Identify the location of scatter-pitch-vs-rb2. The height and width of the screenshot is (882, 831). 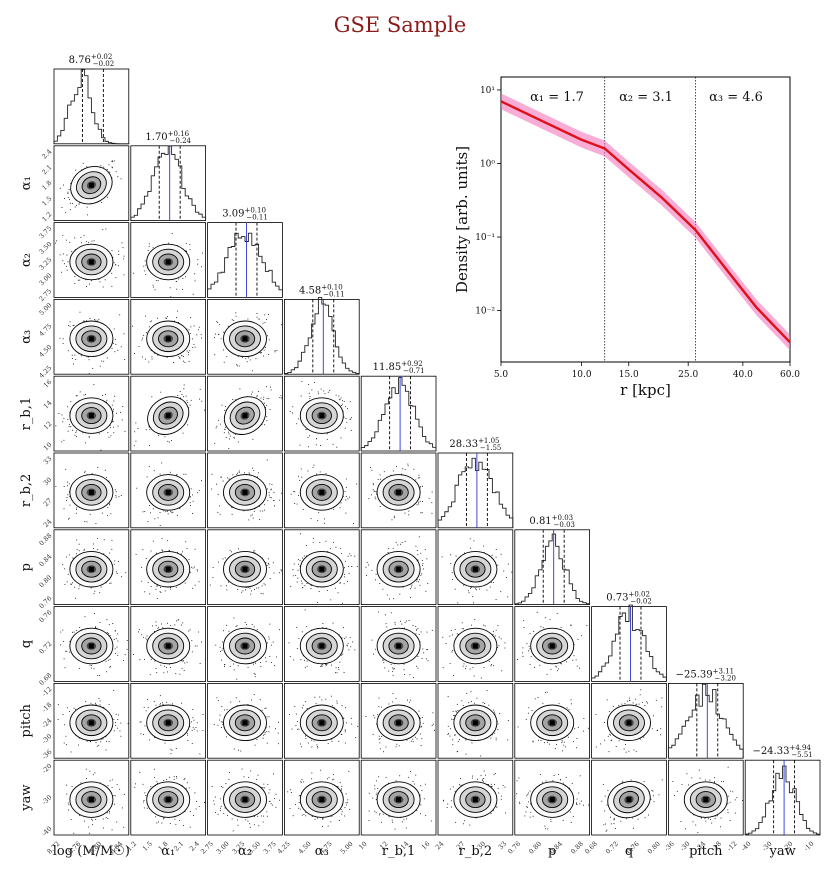
(475, 721).